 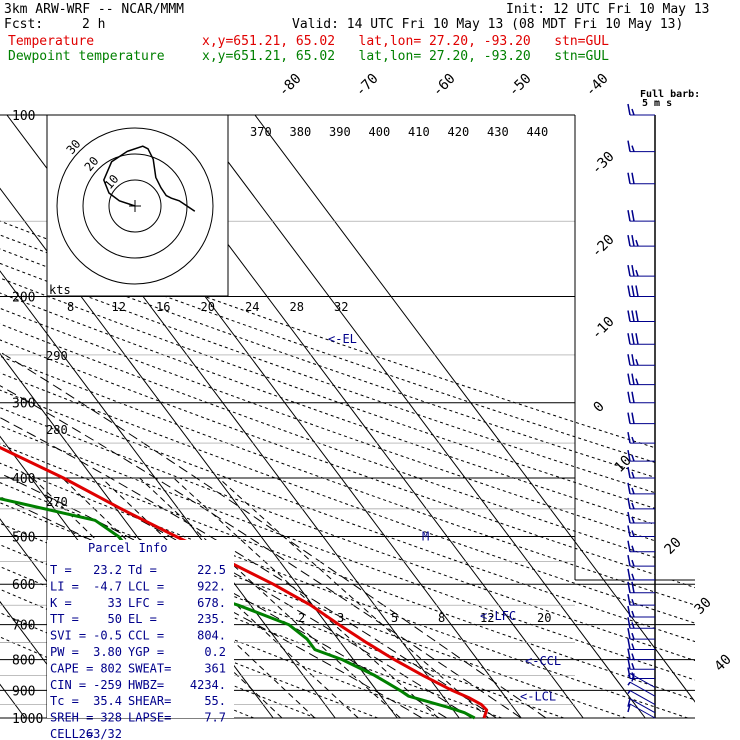 I want to click on model-title: 3km ARW-WRF -- NCAR/MMM, so click(x=94, y=9).